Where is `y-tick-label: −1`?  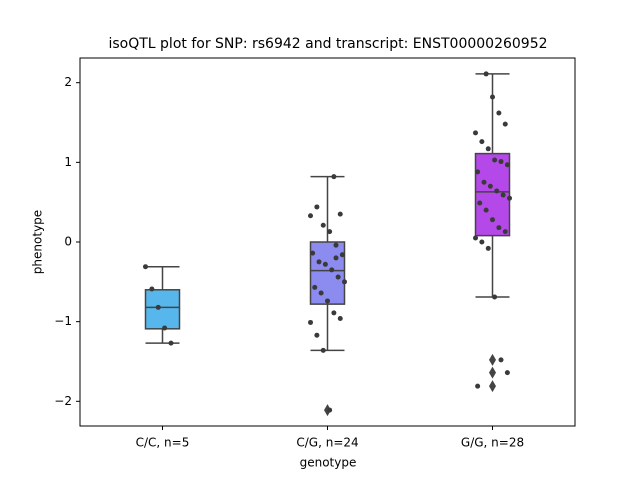 y-tick-label: −1 is located at coordinates (63, 321).